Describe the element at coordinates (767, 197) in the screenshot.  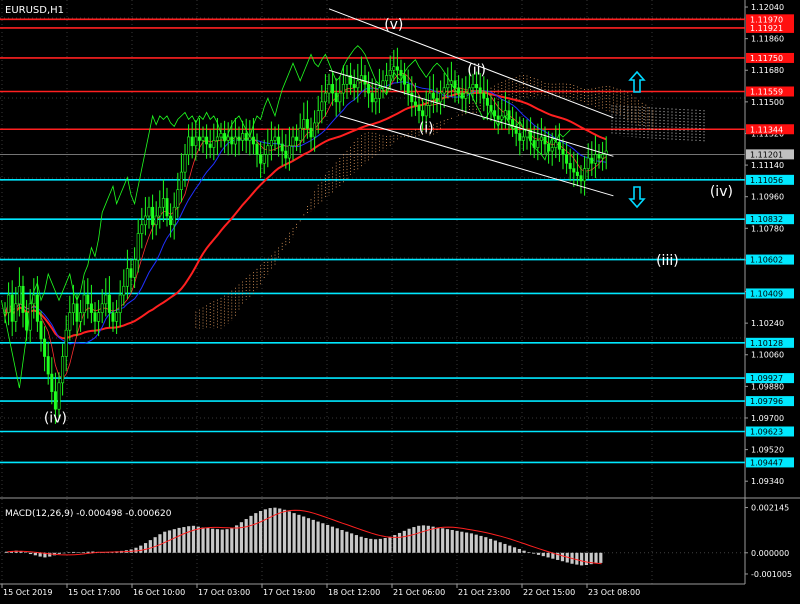
I see `price-tick-label: 1.10960` at that location.